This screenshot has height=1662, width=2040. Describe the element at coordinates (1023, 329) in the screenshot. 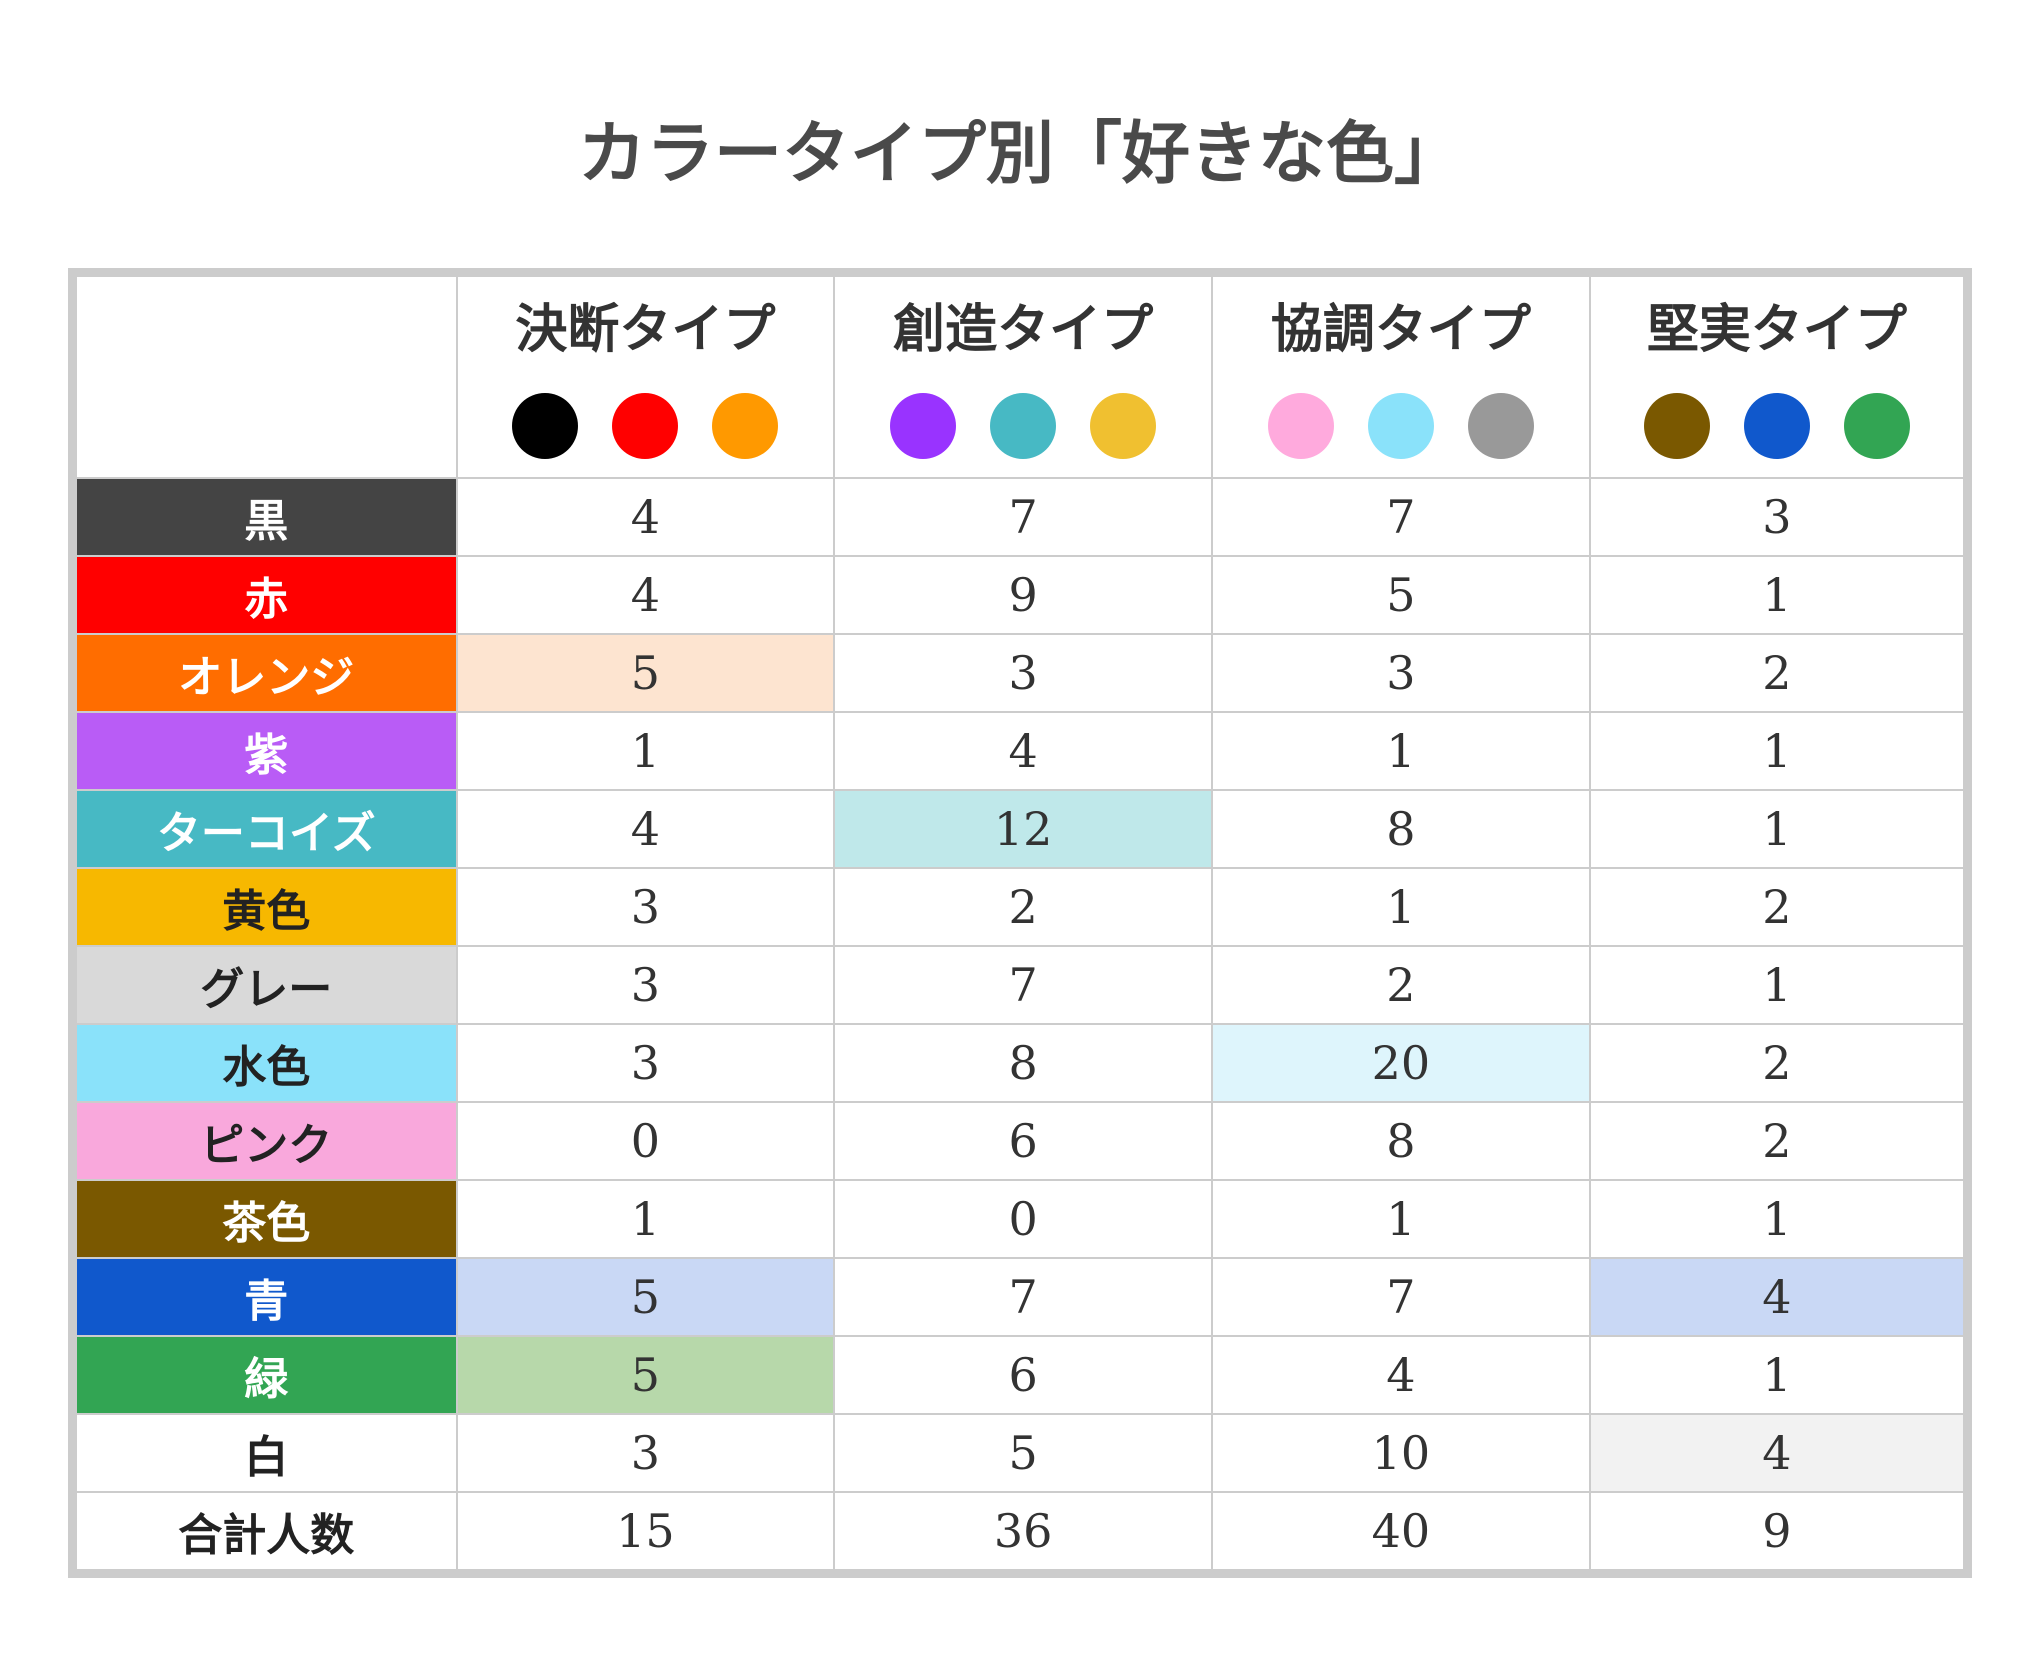

I see `column-name: 創造タイプ` at that location.